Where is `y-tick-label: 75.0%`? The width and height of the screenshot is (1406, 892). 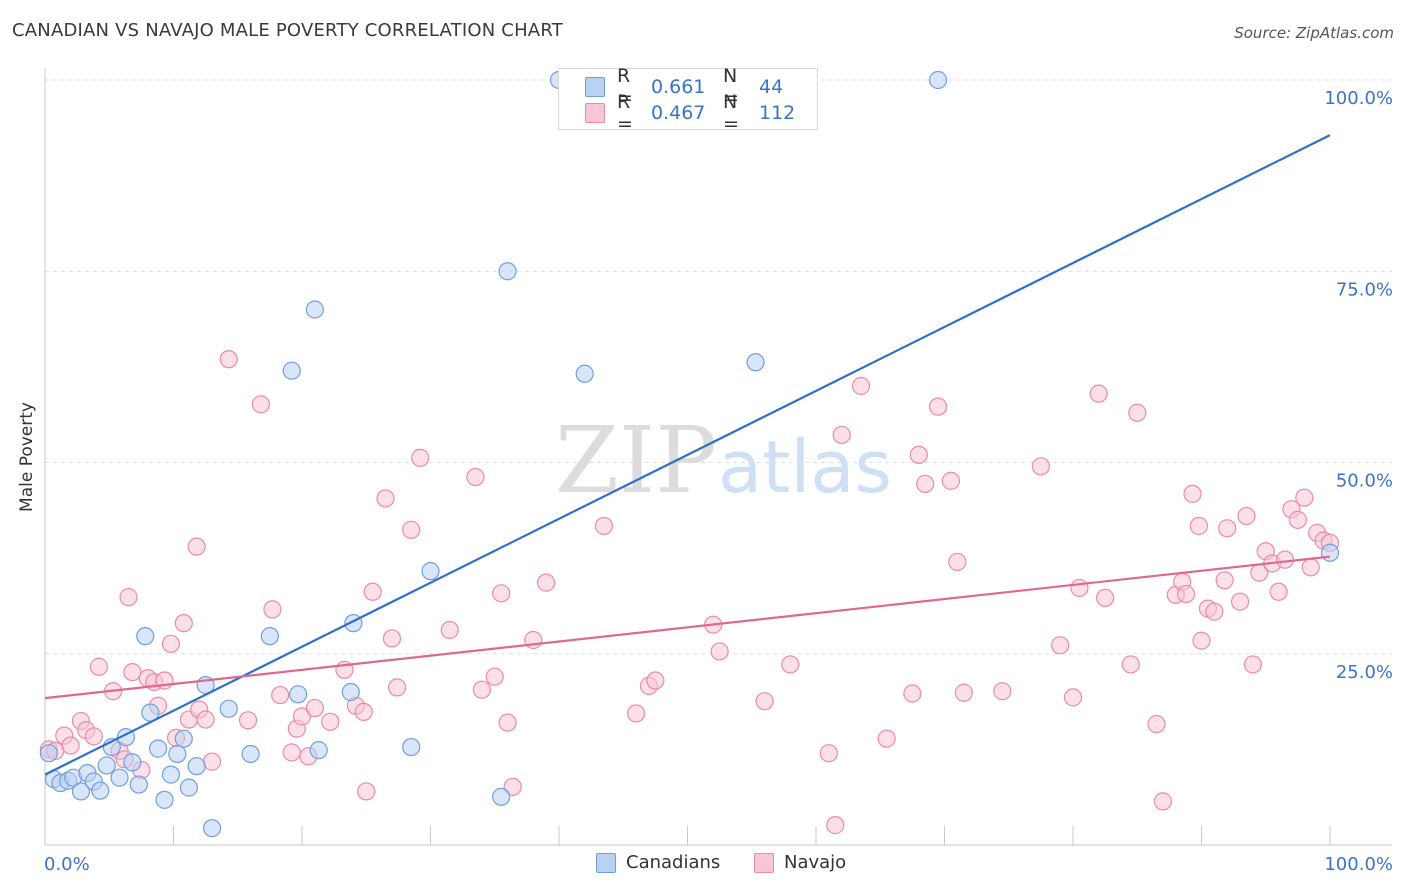 y-tick-label: 75.0% is located at coordinates (1364, 289).